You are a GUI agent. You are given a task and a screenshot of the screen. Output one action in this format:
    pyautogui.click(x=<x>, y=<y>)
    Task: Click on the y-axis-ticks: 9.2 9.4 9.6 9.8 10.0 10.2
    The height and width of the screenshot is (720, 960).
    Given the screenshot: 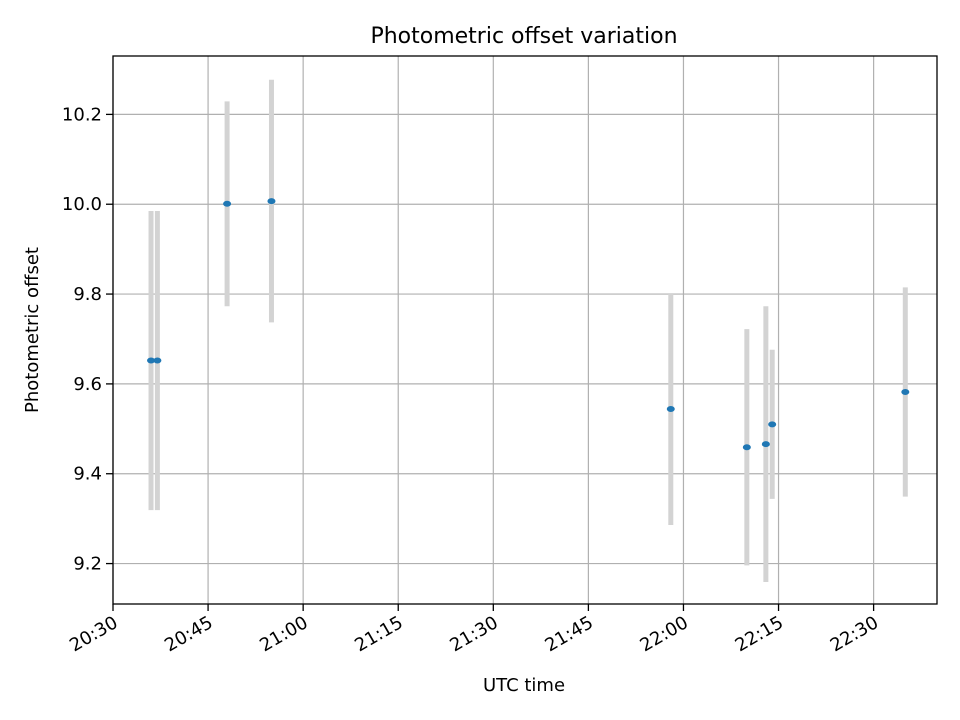 What is the action you would take?
    pyautogui.click(x=87, y=339)
    